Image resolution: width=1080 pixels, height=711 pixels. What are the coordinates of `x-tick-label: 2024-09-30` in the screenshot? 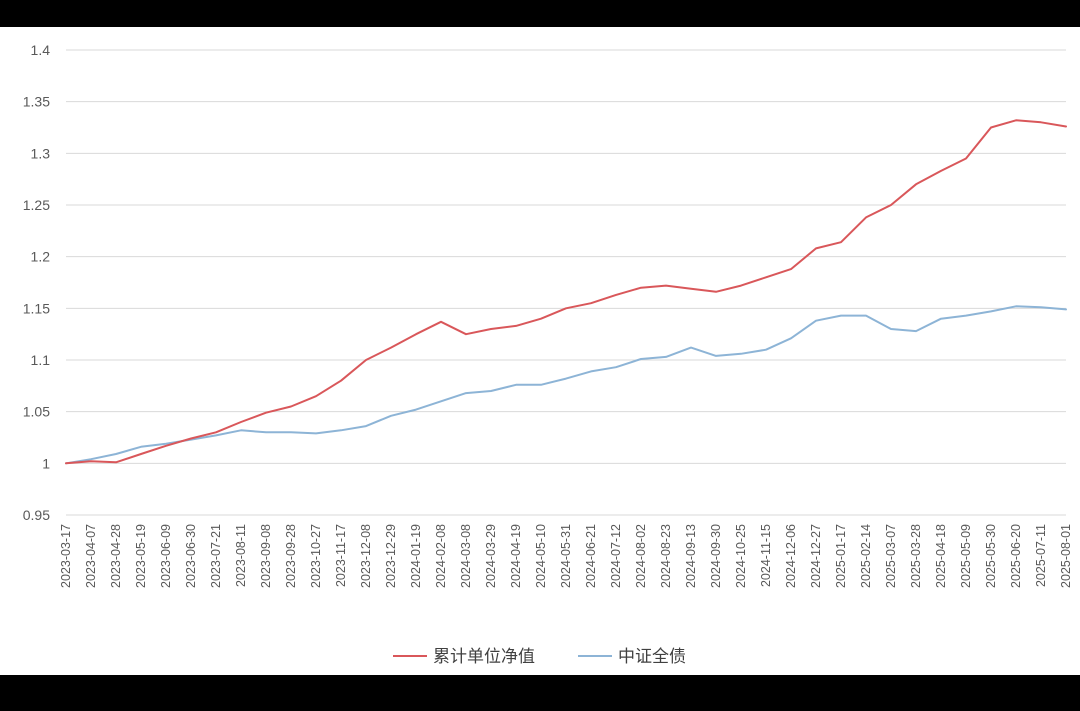 It's located at (716, 556).